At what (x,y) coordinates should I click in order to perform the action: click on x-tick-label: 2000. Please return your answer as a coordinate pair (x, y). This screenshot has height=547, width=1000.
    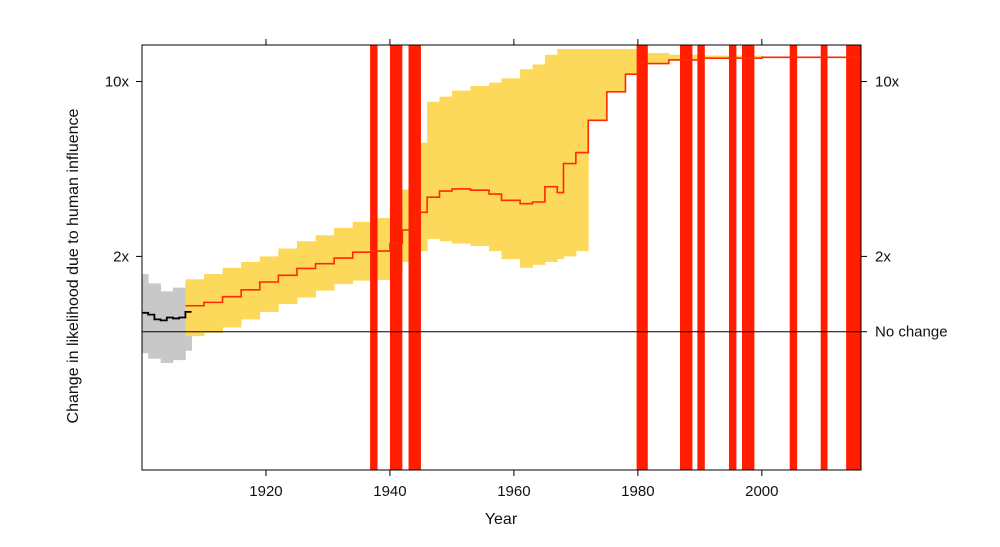
    Looking at the image, I should click on (761, 491).